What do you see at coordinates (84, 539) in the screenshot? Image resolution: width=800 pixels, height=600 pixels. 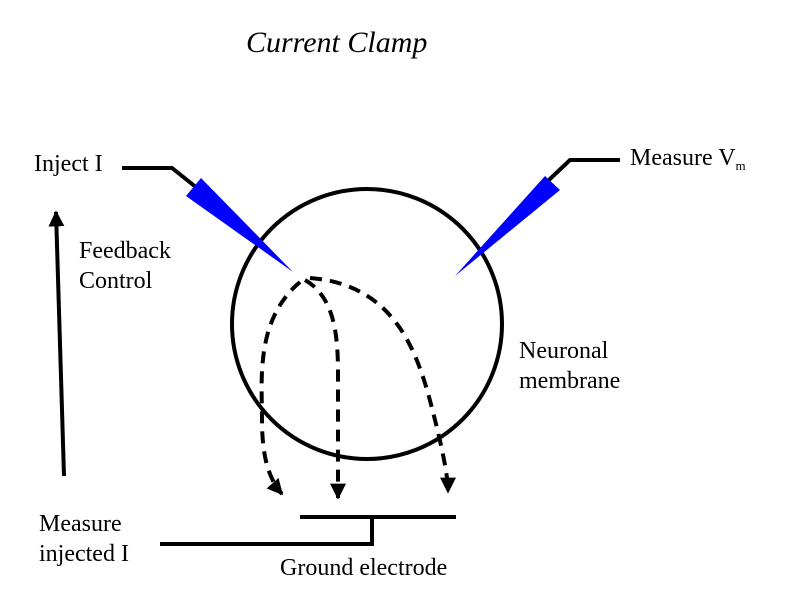 I see `measure-injected-label: Measure injected I` at bounding box center [84, 539].